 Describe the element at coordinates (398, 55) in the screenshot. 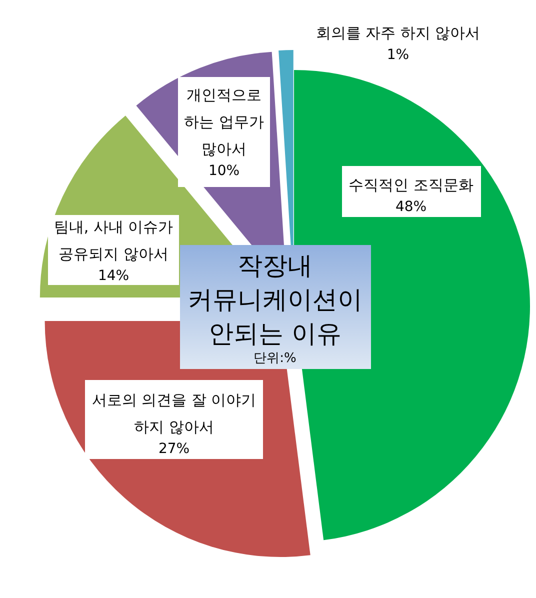

I see `data-label: 1%` at that location.